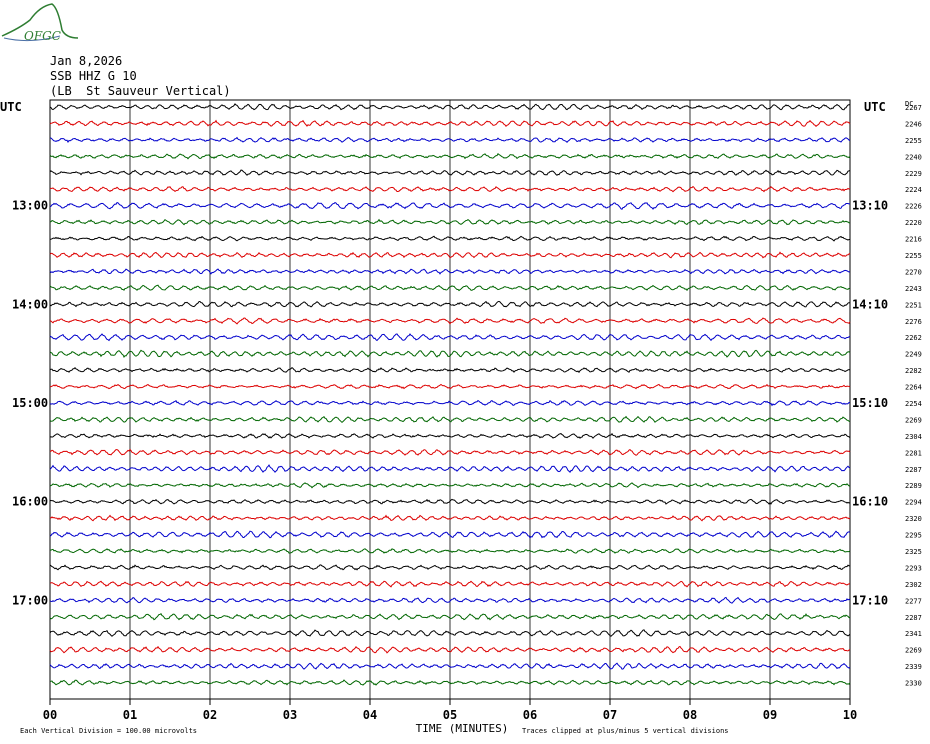 Image resolution: width=930 pixels, height=744 pixels. Describe the element at coordinates (610, 715) in the screenshot. I see `x-tick-label: 07` at that location.